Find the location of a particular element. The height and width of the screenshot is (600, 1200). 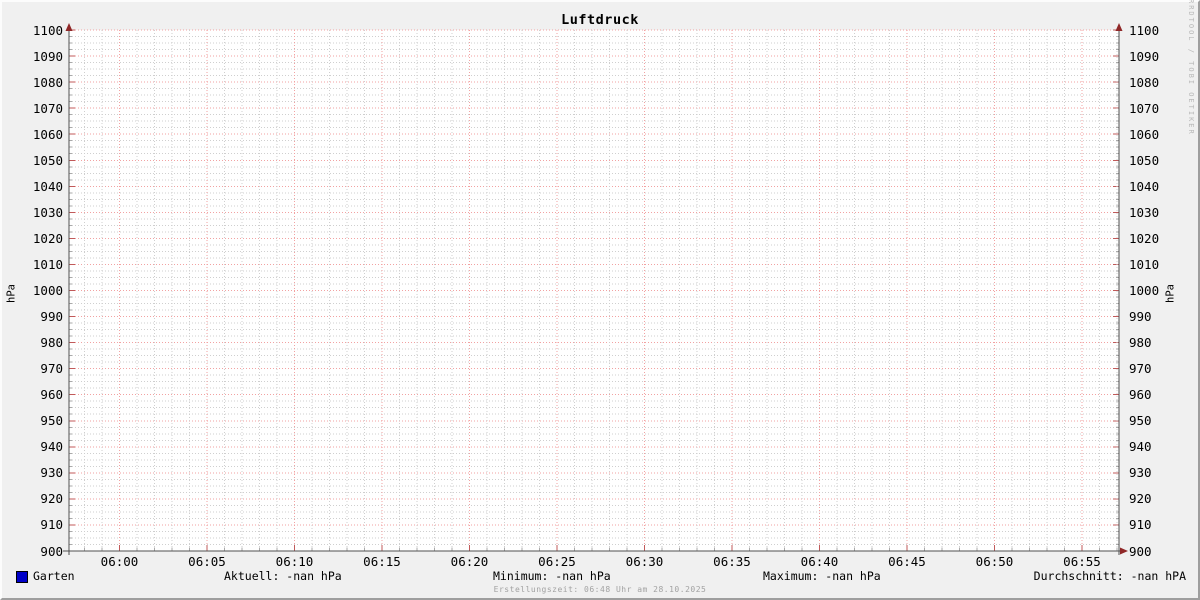

x-axis-tick-label: 06:50 is located at coordinates (994, 561).